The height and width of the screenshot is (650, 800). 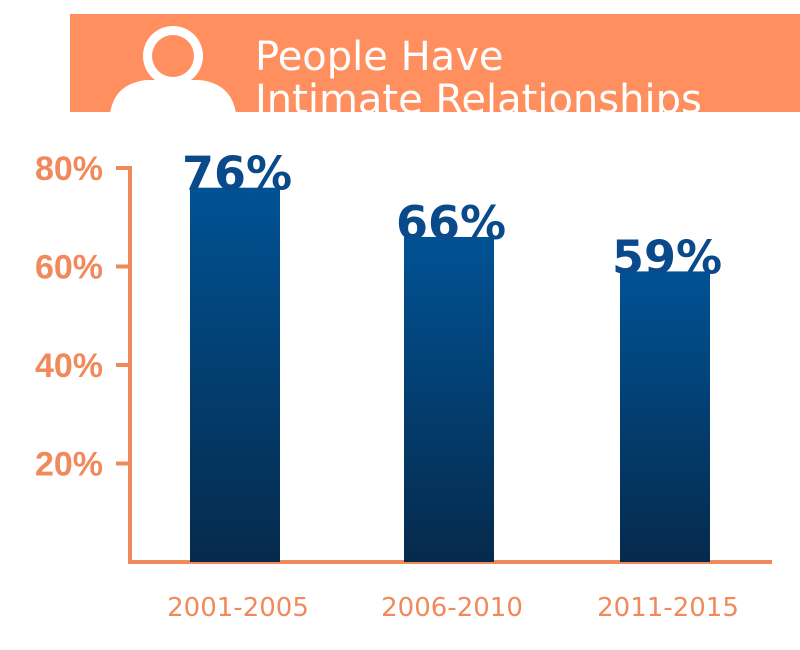 I want to click on y-tick-label: 60%, so click(x=69, y=268).